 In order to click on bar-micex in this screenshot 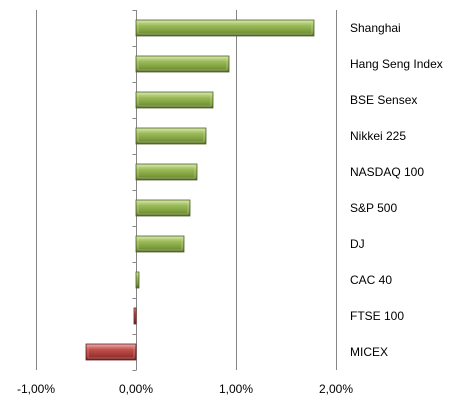, I will do `click(111, 352)`.